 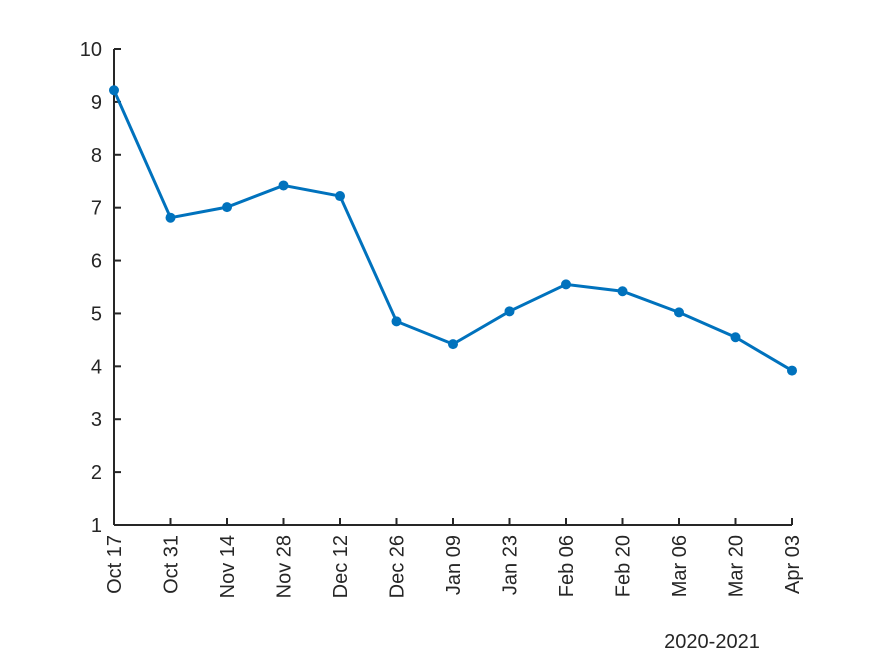 I want to click on x-secondary-label: 2020-2021, so click(x=712, y=642).